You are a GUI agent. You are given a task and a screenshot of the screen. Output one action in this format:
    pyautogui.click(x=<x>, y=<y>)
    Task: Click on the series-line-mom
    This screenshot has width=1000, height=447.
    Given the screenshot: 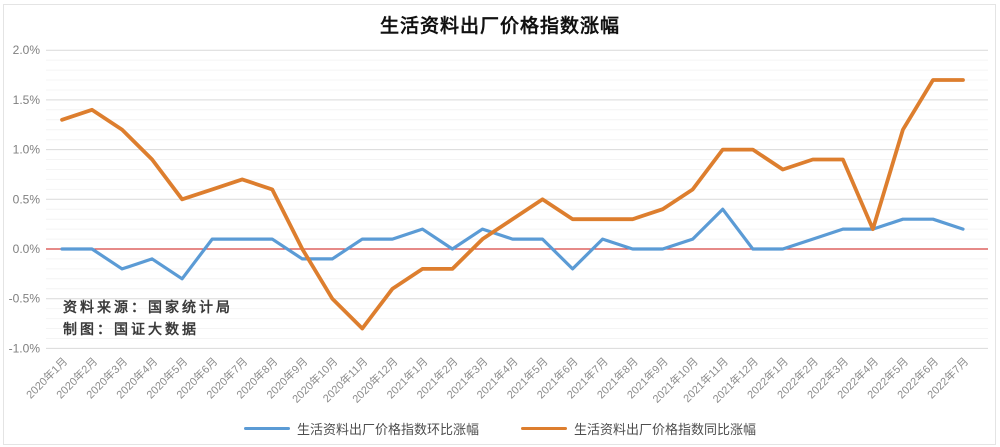 What is the action you would take?
    pyautogui.click(x=512, y=244)
    